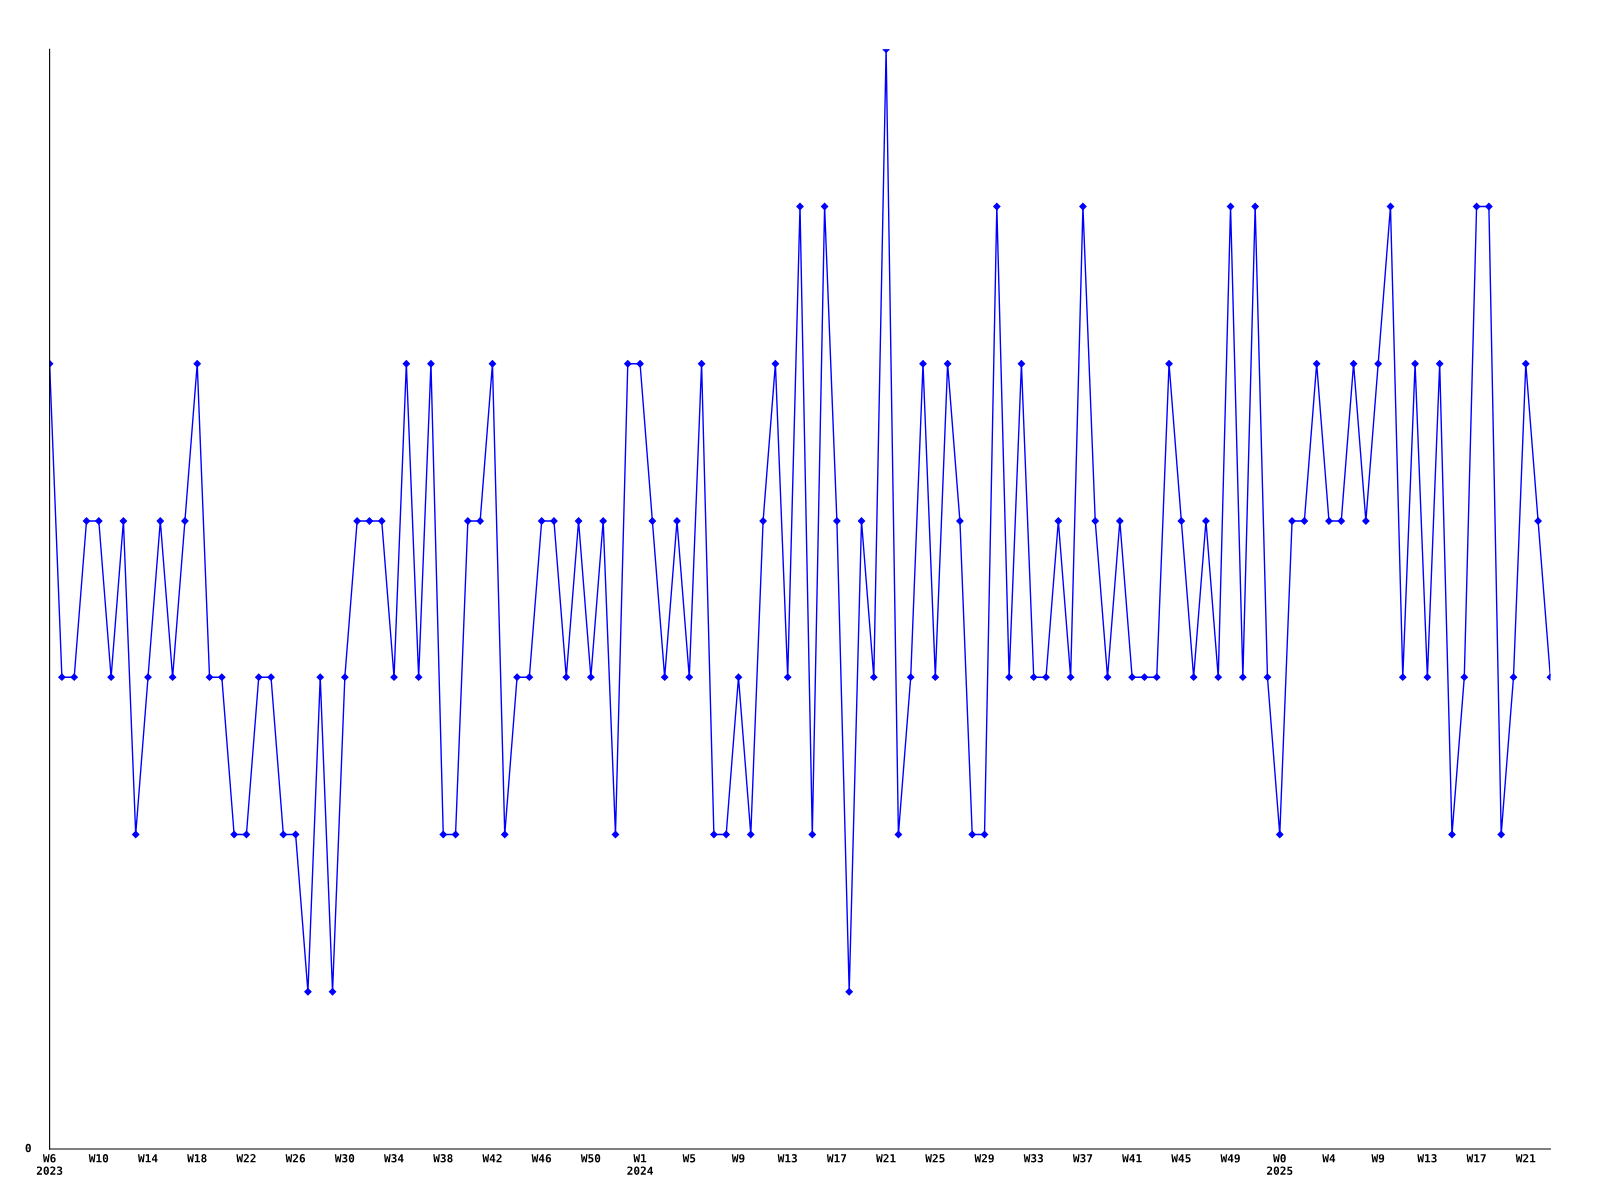 The image size is (1600, 1200). I want to click on x-tick-label: W0 2025, so click(1280, 1164).